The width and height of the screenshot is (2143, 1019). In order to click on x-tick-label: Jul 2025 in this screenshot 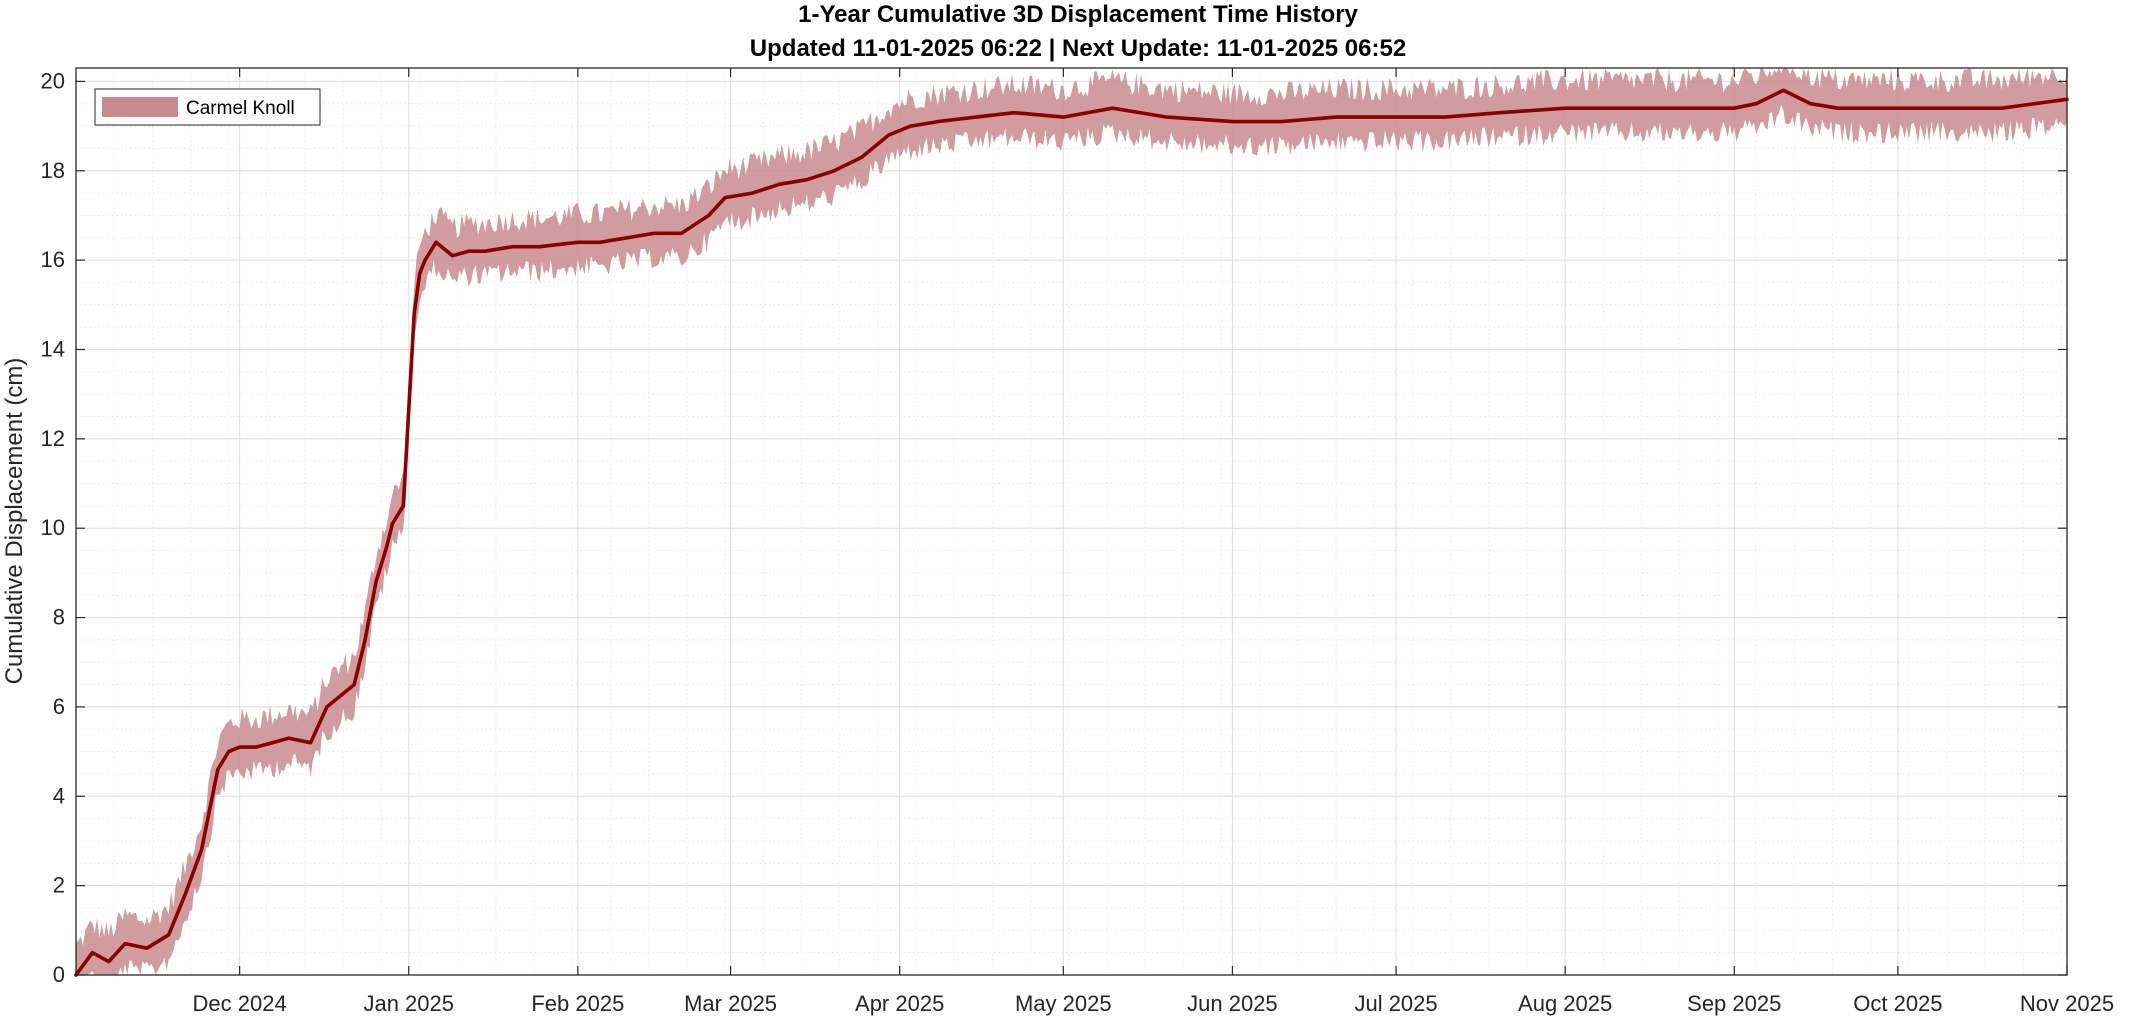, I will do `click(1395, 1003)`.